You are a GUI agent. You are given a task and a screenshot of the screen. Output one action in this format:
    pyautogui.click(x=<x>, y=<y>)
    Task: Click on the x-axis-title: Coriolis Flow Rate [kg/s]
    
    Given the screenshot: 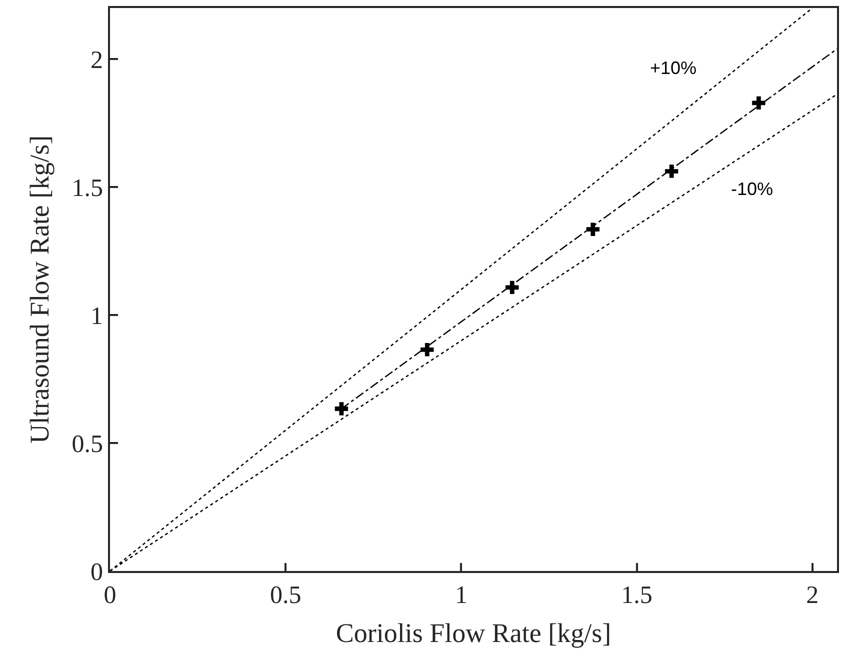 What is the action you would take?
    pyautogui.click(x=474, y=633)
    